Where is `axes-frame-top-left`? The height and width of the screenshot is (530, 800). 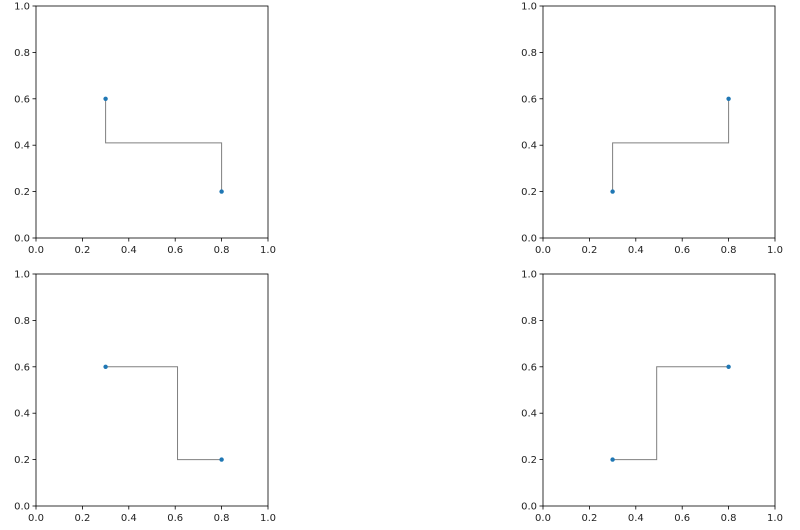
axes-frame-top-left is located at coordinates (152, 122).